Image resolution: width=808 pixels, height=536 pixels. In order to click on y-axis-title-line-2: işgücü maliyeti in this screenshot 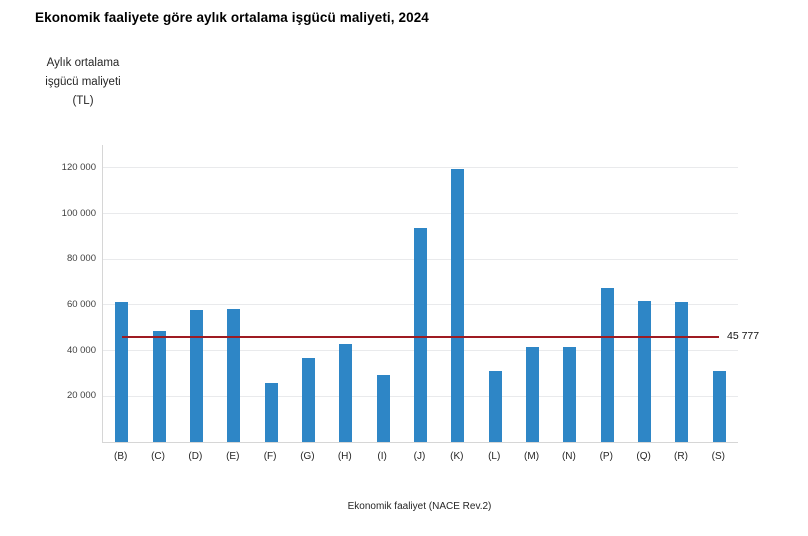, I will do `click(83, 82)`.